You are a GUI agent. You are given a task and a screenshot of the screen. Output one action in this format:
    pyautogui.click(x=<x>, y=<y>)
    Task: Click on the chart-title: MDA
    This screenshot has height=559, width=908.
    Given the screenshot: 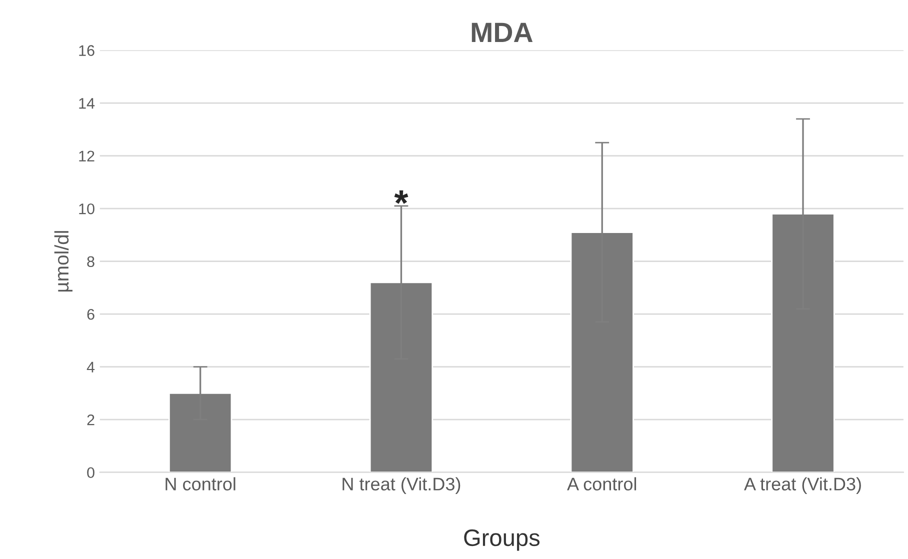 What is the action you would take?
    pyautogui.click(x=502, y=32)
    